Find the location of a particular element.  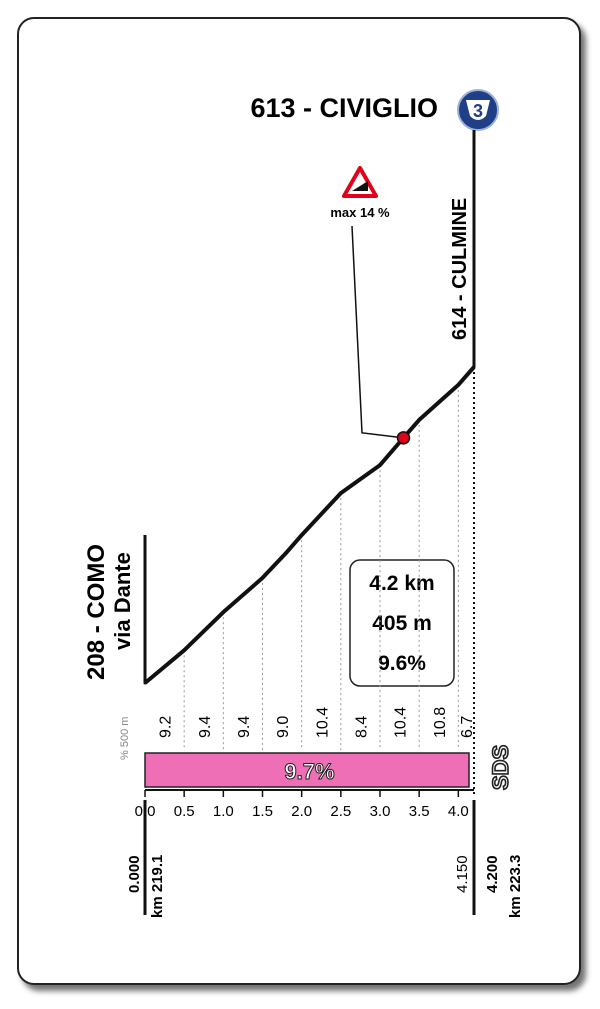

x-tick-label: 2.0 is located at coordinates (301, 811).